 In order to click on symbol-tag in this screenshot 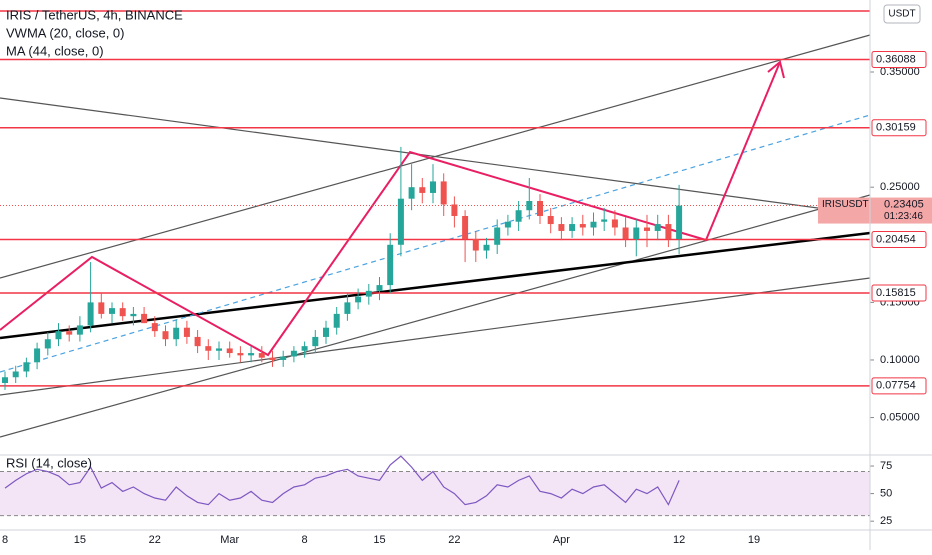, I will do `click(844, 210)`.